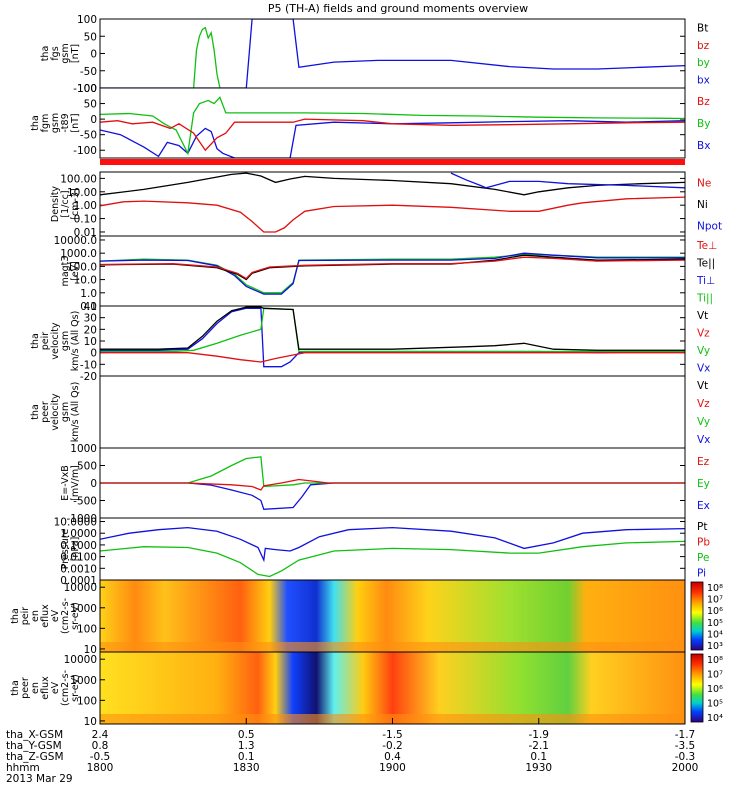 The image size is (750, 800). Describe the element at coordinates (704, 184) in the screenshot. I see `legend-entry: Ne` at that location.